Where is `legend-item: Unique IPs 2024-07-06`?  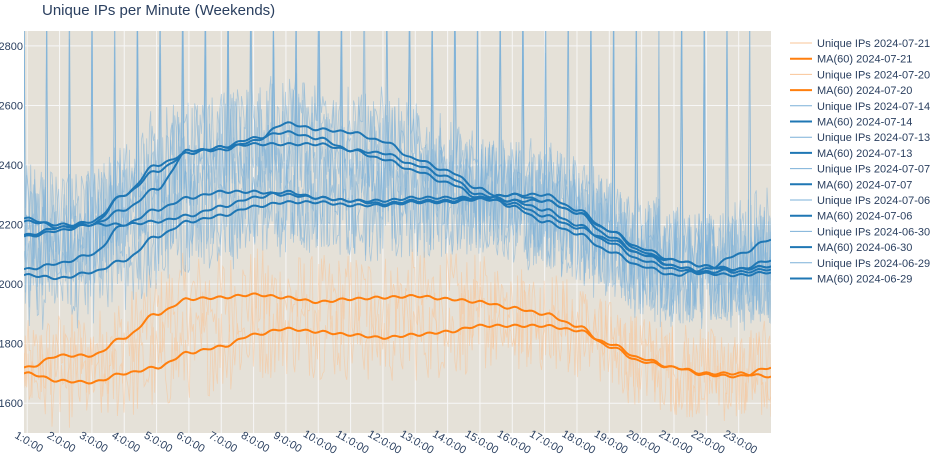 legend-item: Unique IPs 2024-07-06 is located at coordinates (860, 201).